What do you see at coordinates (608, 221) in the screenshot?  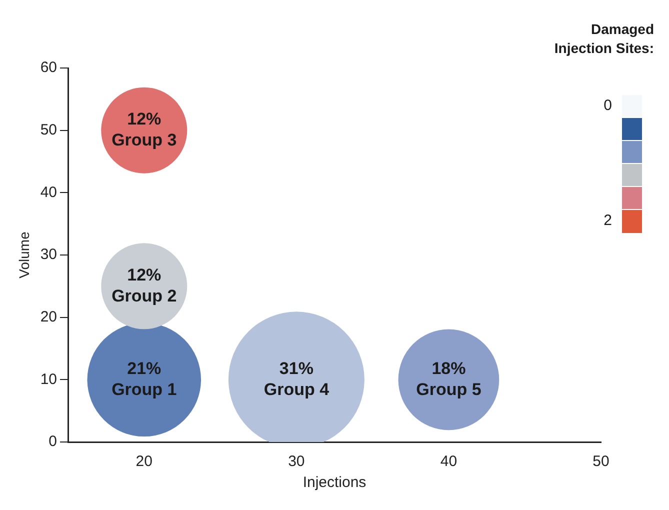 I see `text: 2` at bounding box center [608, 221].